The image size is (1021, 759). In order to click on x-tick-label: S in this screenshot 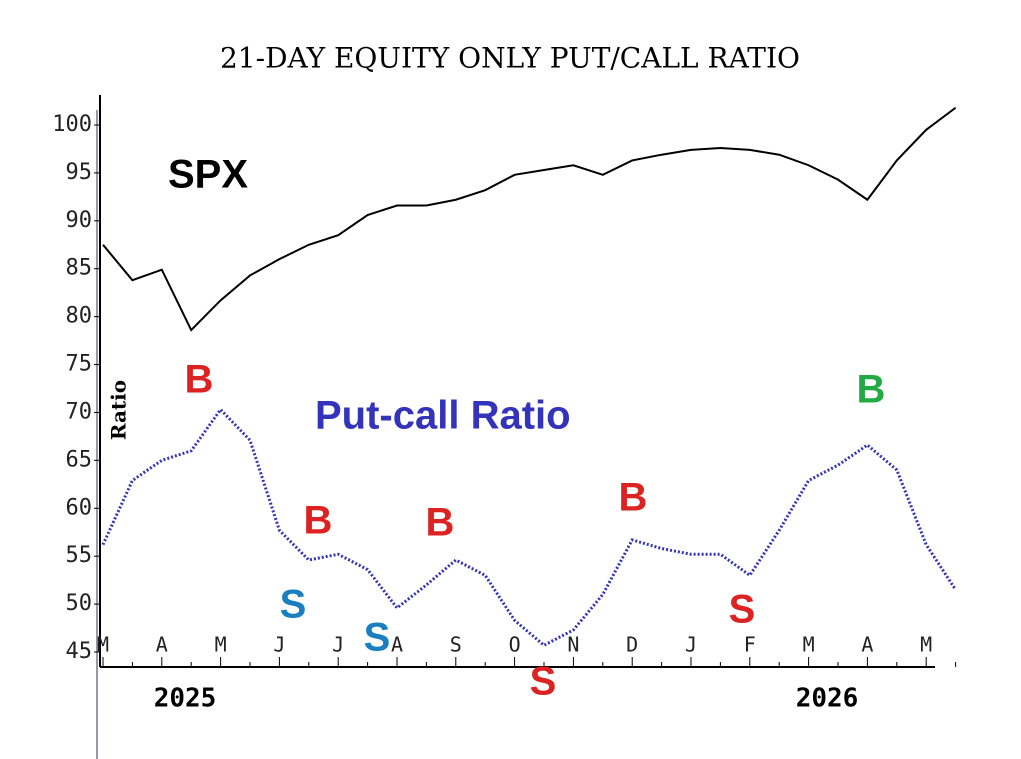, I will do `click(456, 645)`.